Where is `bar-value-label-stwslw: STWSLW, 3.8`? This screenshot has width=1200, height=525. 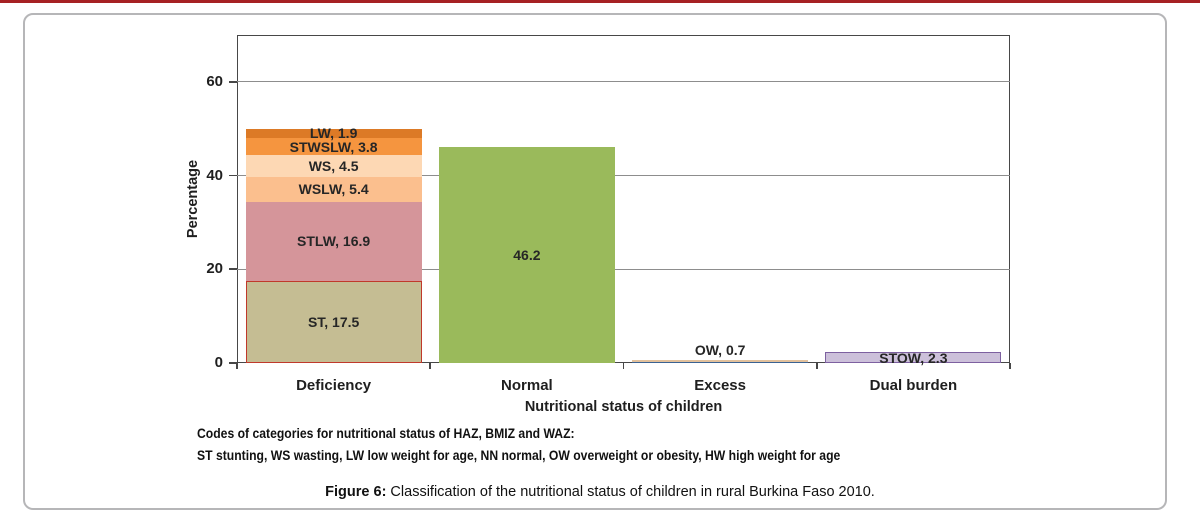 bar-value-label-stwslw: STWSLW, 3.8 is located at coordinates (333, 146).